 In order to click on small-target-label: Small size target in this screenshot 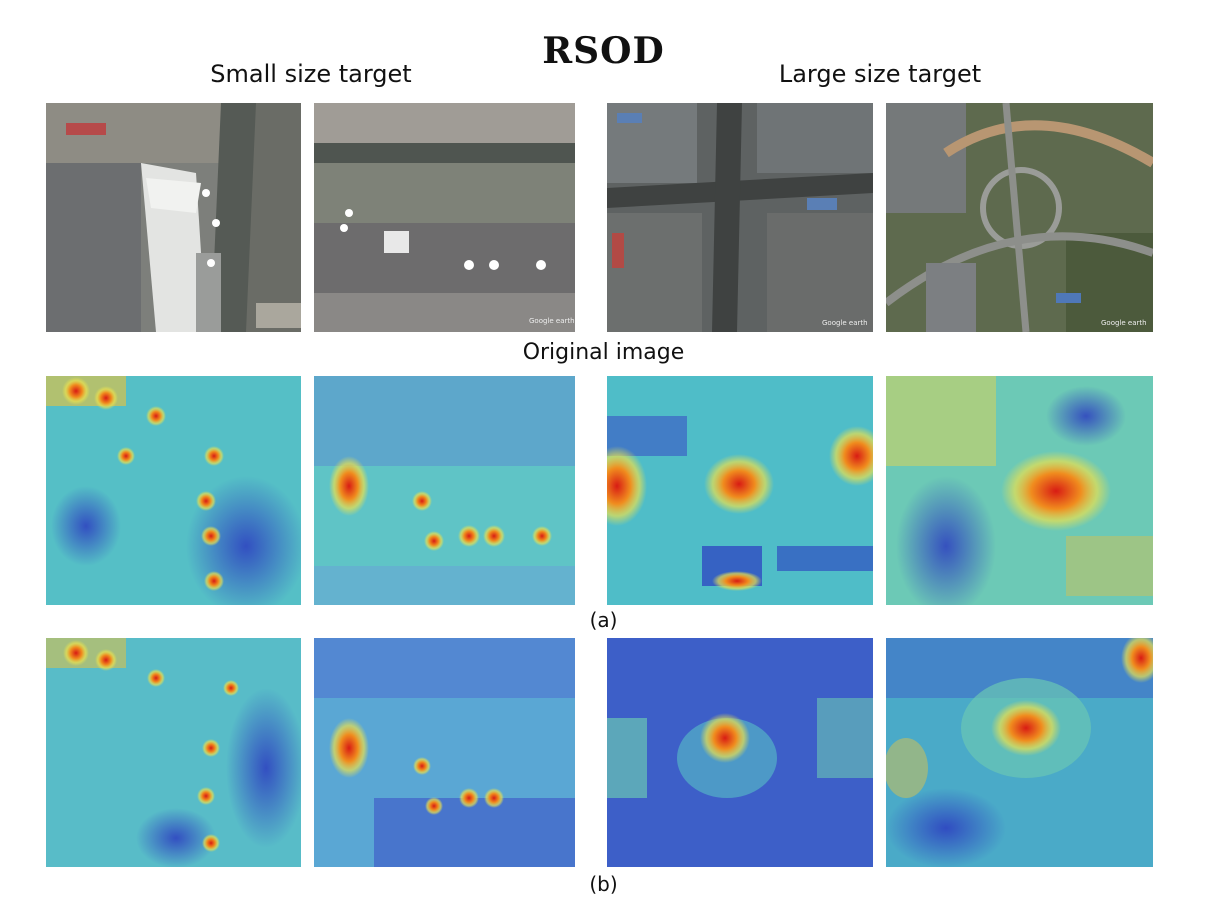, I will do `click(311, 74)`.